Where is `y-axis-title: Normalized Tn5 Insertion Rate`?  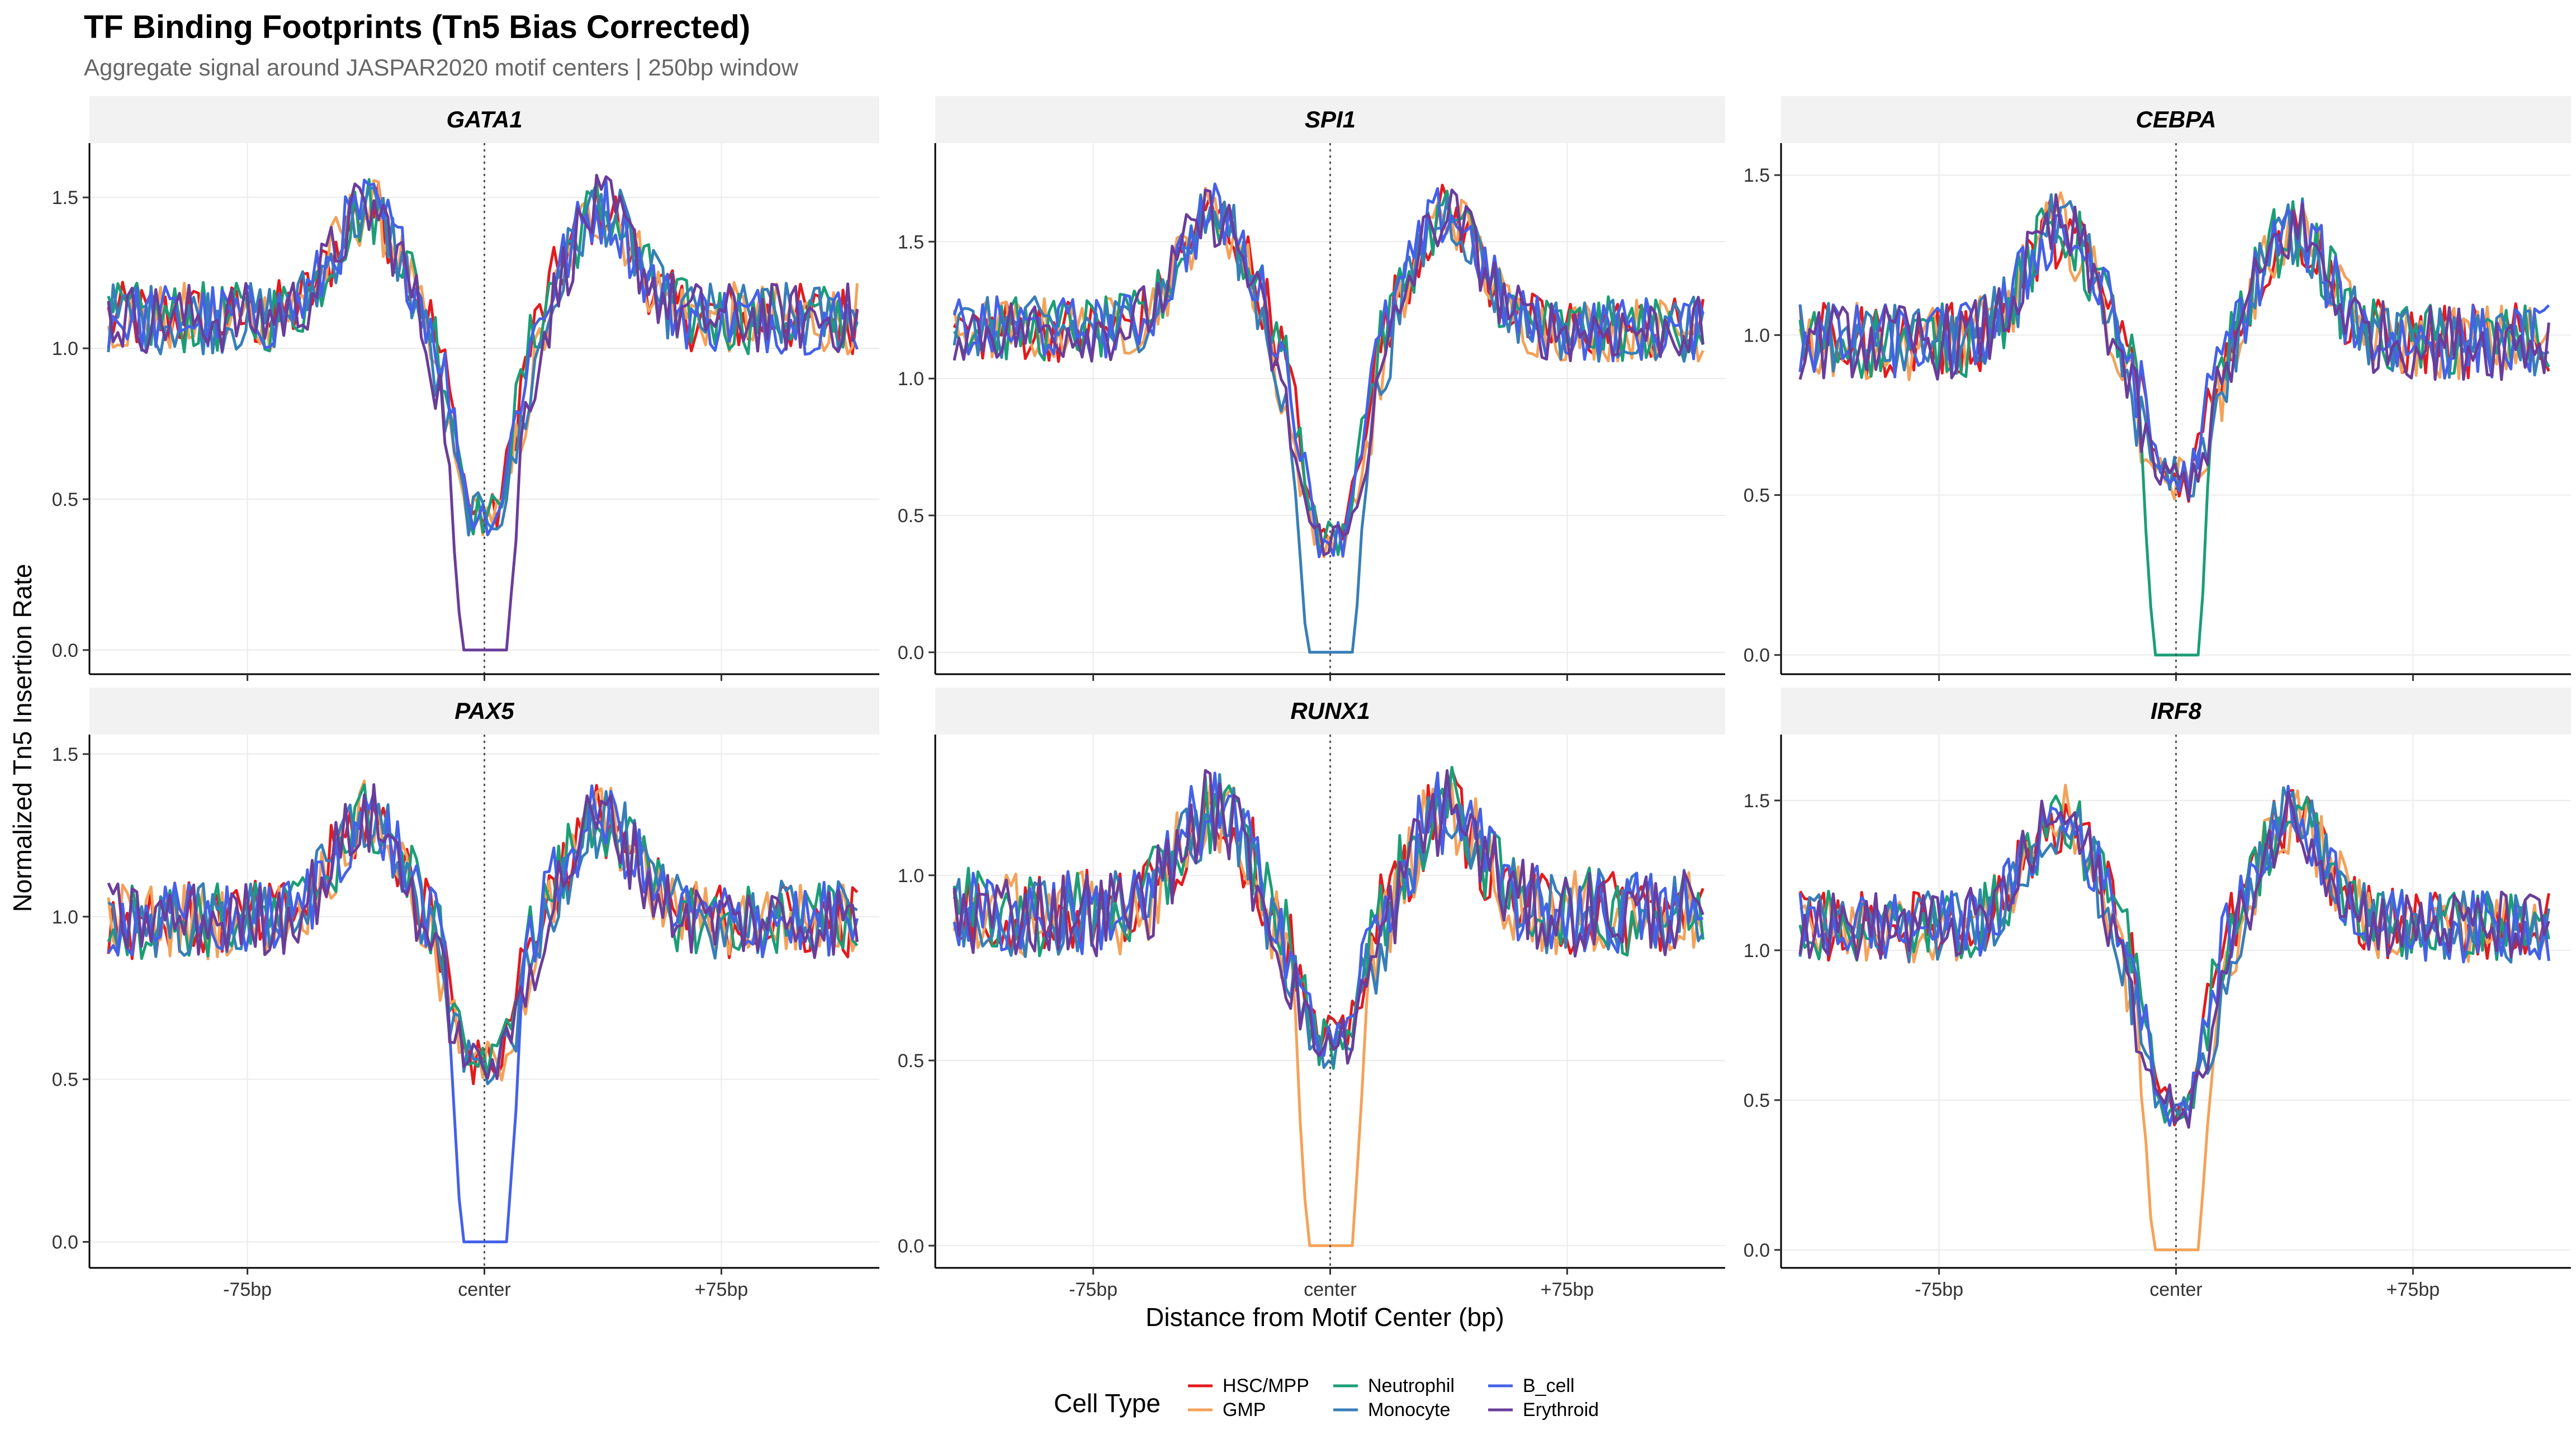
y-axis-title: Normalized Tn5 Insertion Rate is located at coordinates (23, 738).